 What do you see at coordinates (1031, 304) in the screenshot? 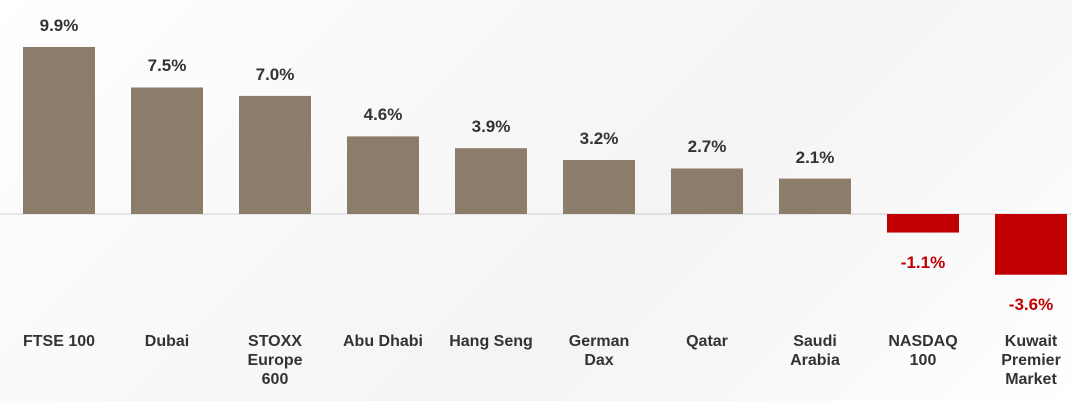
I see `value-label: -3.6%` at bounding box center [1031, 304].